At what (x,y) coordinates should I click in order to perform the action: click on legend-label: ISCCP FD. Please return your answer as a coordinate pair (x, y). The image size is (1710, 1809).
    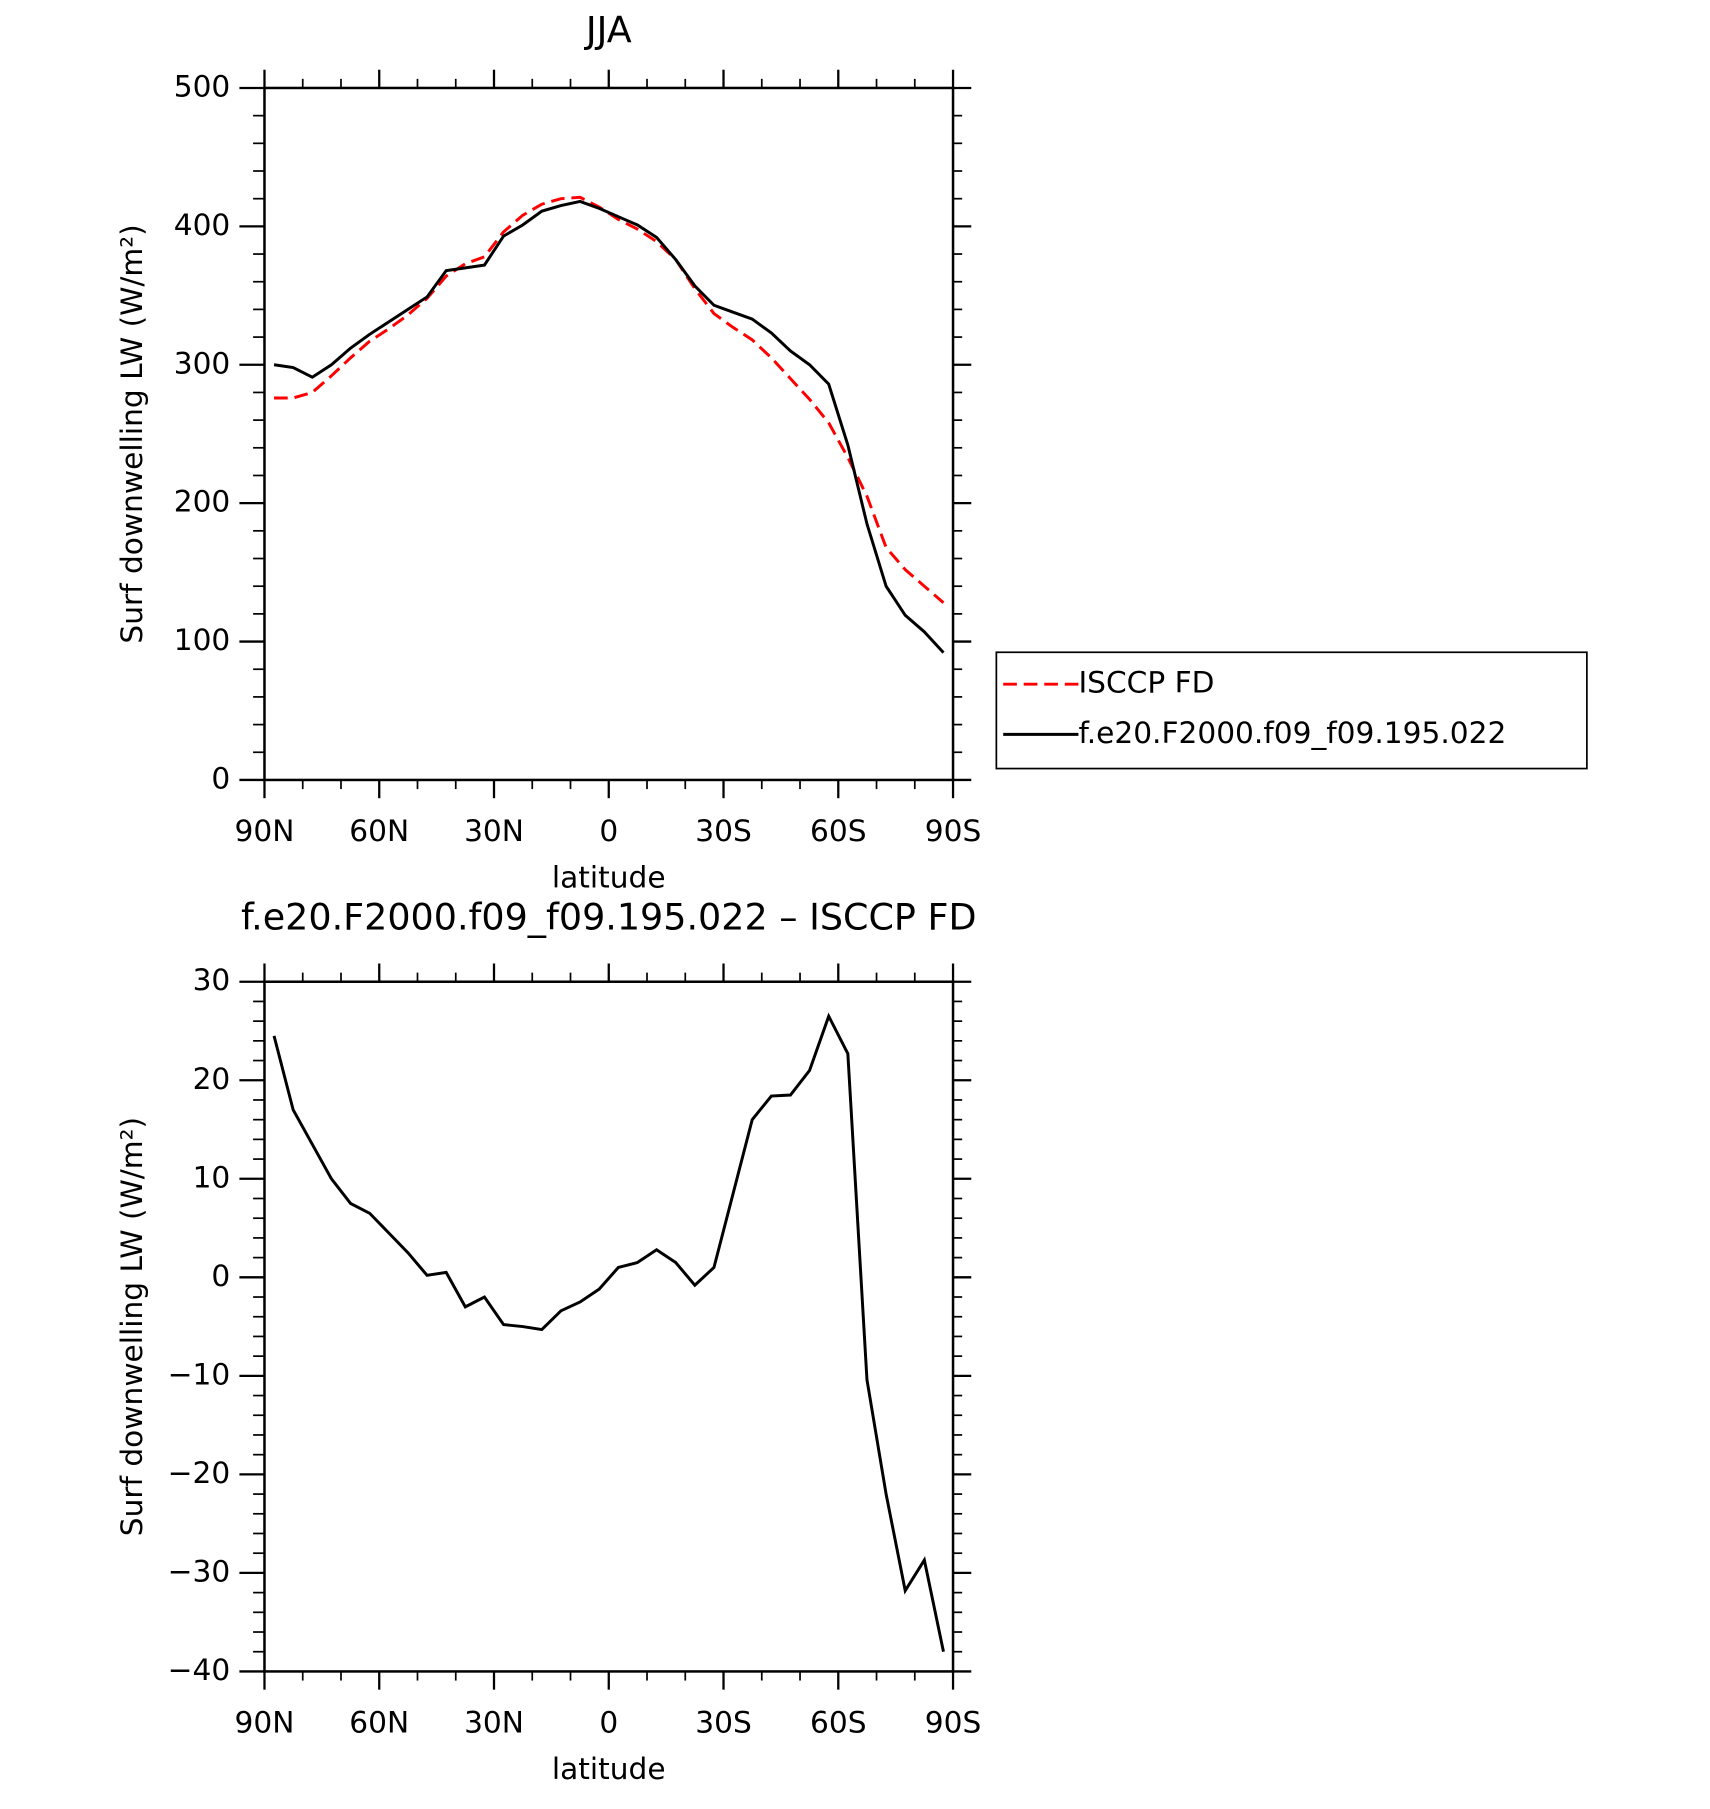
    Looking at the image, I should click on (1146, 682).